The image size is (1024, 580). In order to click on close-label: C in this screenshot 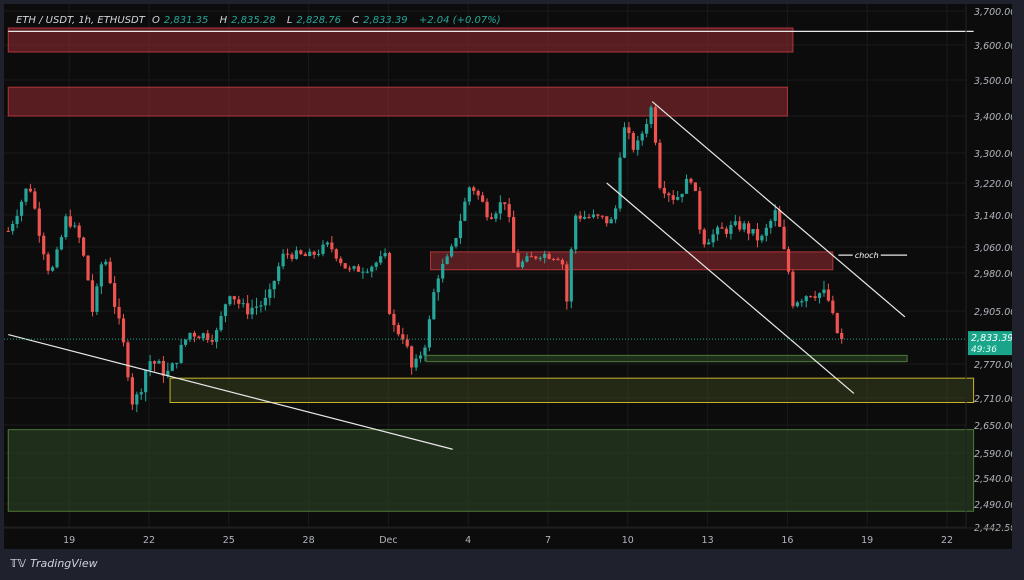, I will do `click(356, 20)`.